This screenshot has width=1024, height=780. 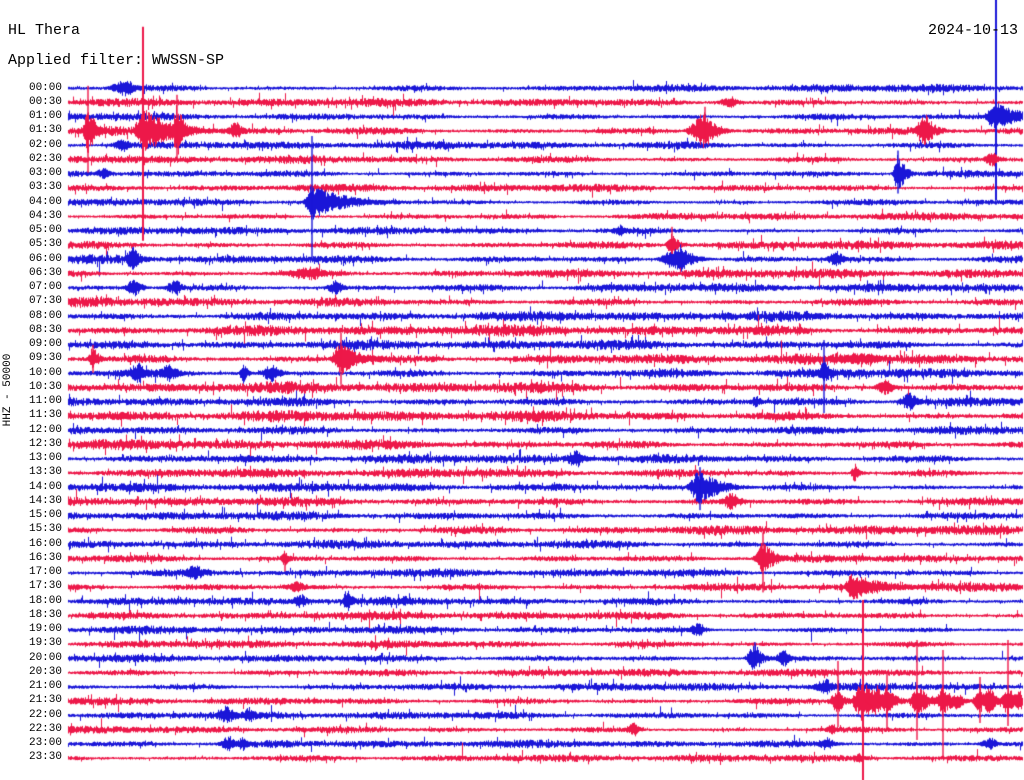 I want to click on time-label-0300: 03:00, so click(x=45, y=173).